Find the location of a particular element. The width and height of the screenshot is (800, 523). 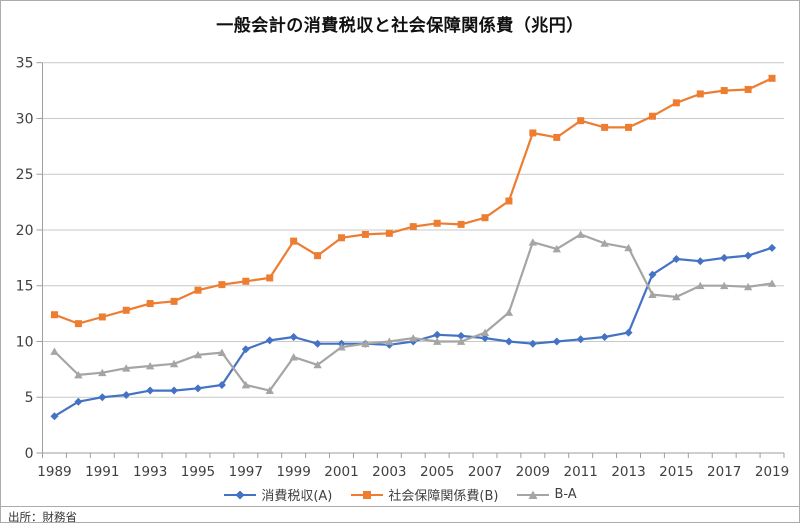

x-axis-label: 1997 is located at coordinates (246, 472).